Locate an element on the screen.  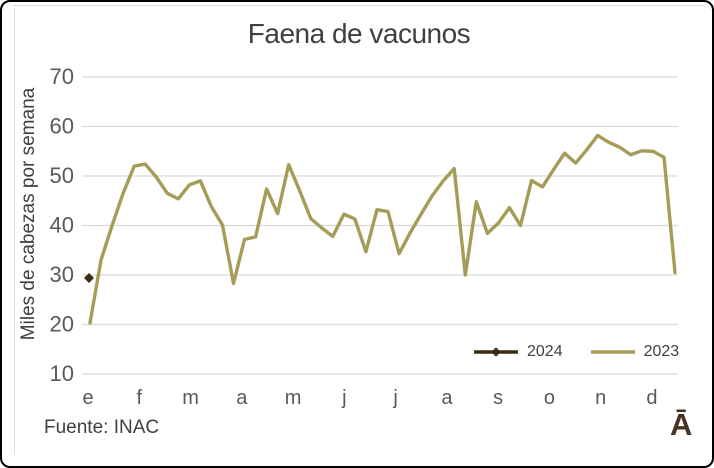
x-tick-label-6: j is located at coordinates (394, 398).